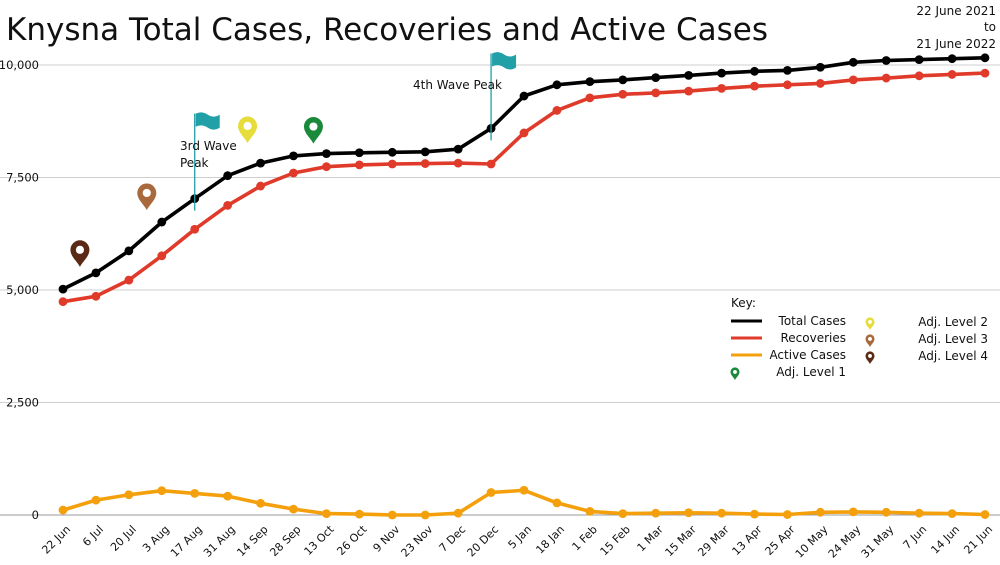  What do you see at coordinates (845, 542) in the screenshot?
I see `x-tick-label: 24 May` at bounding box center [845, 542].